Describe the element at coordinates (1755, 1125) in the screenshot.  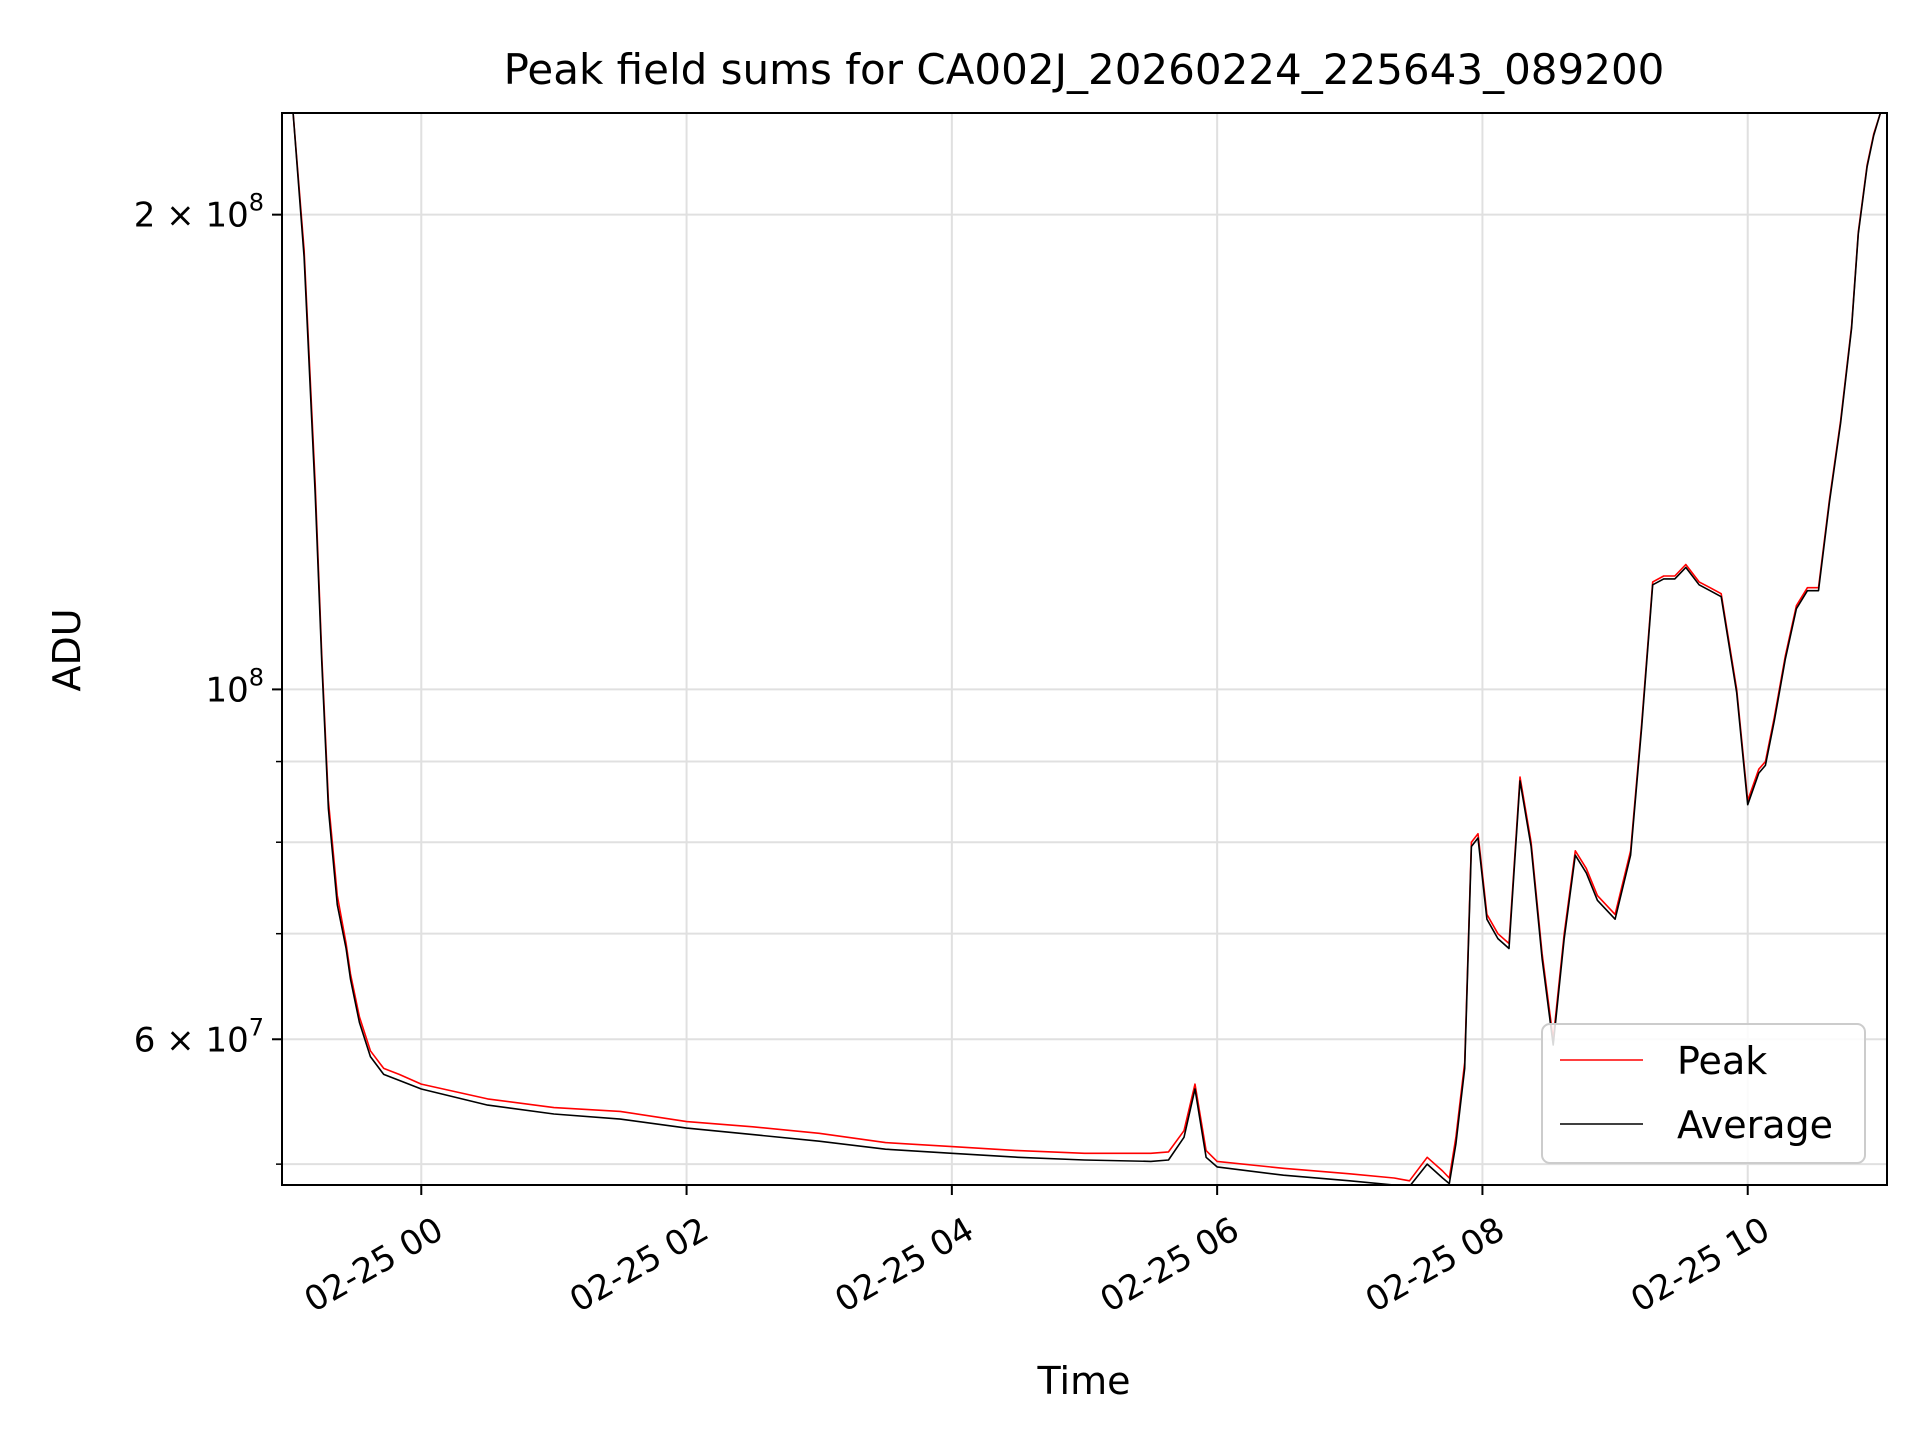
I see `legend-label-average: Average` at that location.